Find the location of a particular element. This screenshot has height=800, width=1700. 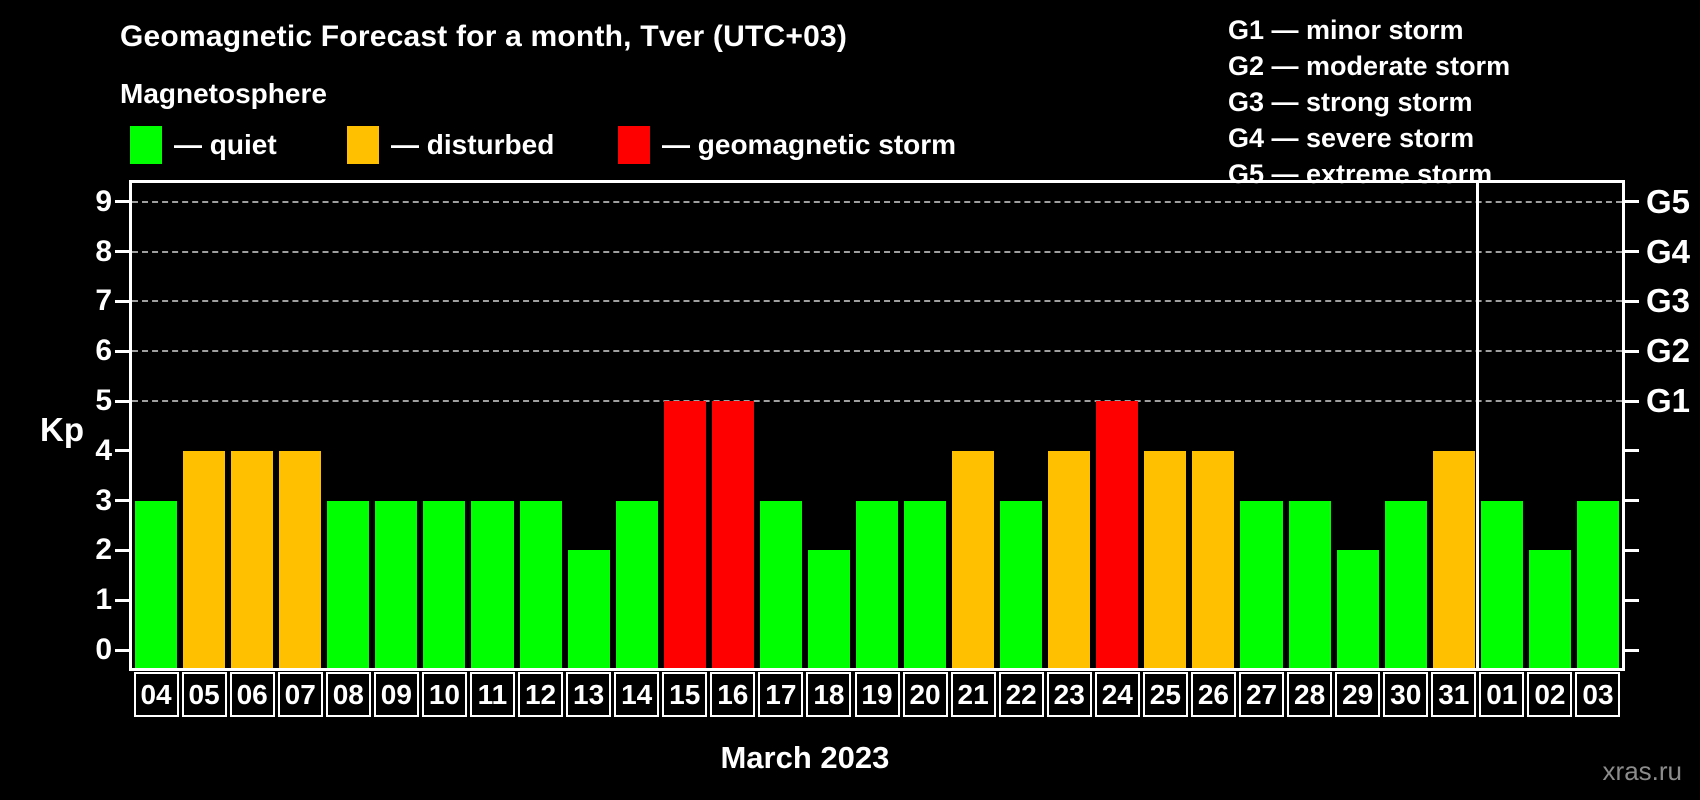

day-label-28: 28 is located at coordinates (1310, 694).